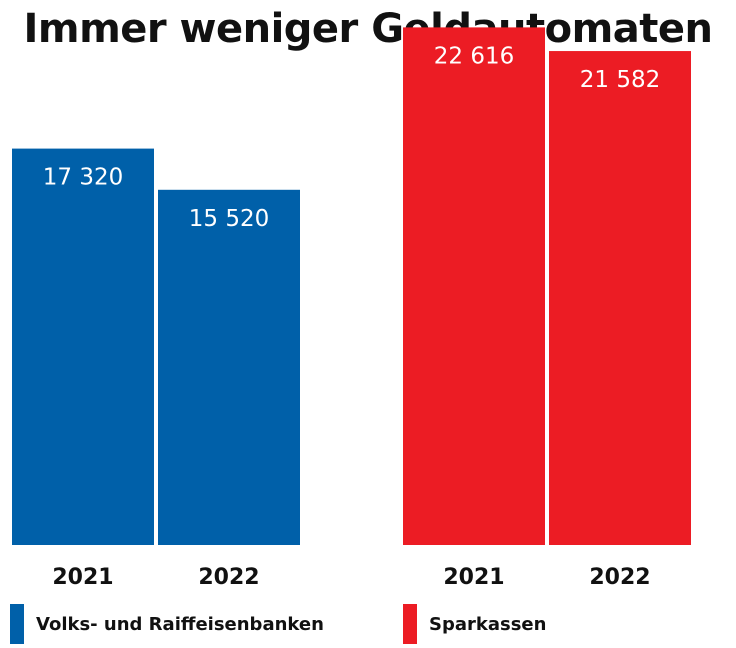 This screenshot has width=736, height=648. Describe the element at coordinates (229, 367) in the screenshot. I see `bar-volks-und-raiffeisenbanken-2022` at that location.